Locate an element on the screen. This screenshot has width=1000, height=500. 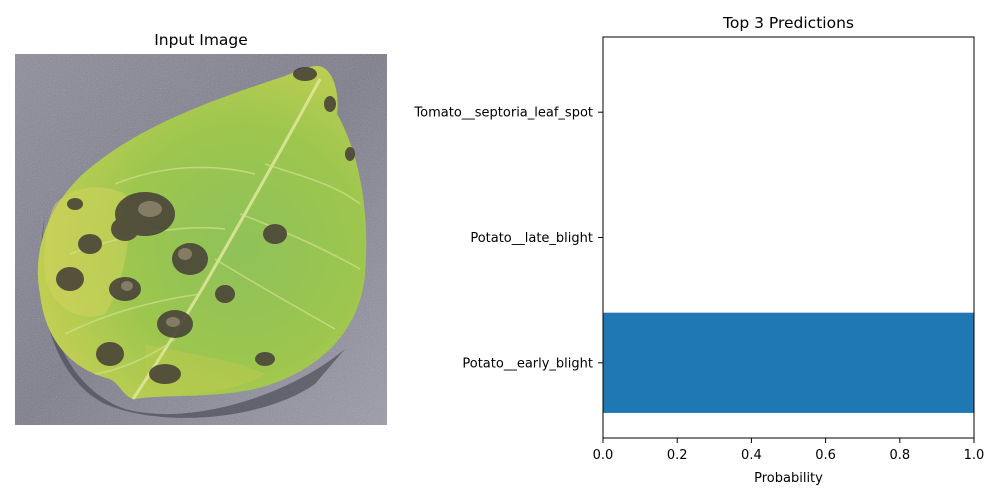
input-image-title: Input Image is located at coordinates (201, 40).